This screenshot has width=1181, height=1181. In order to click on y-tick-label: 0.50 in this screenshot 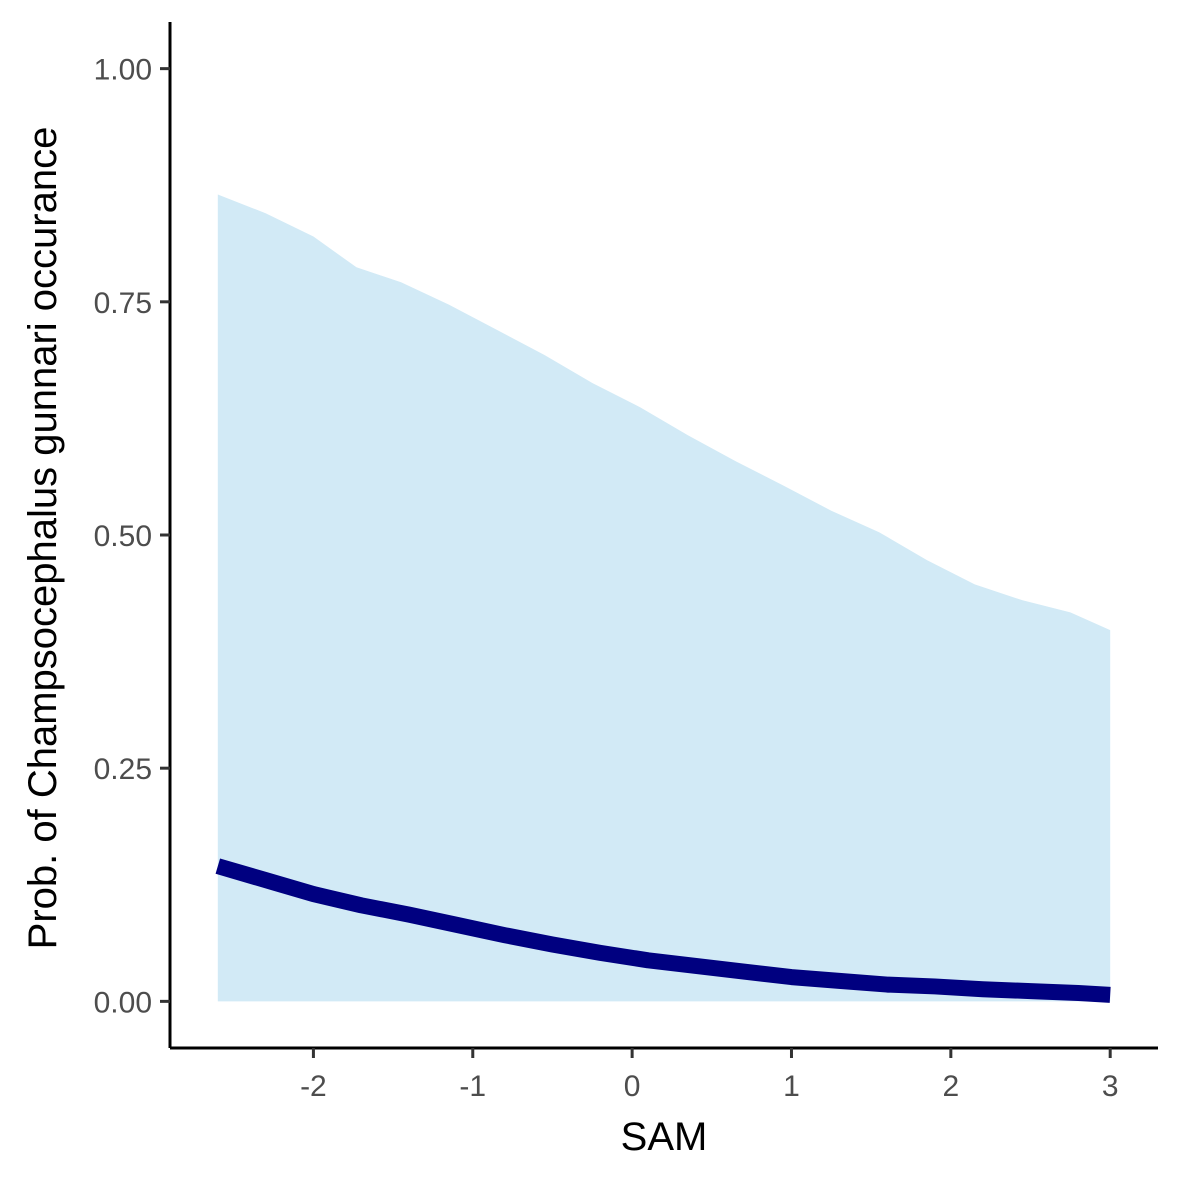, I will do `click(123, 536)`.